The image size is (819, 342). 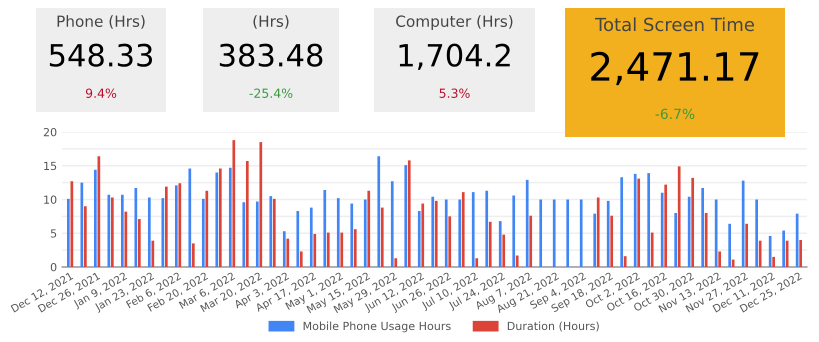 What do you see at coordinates (455, 93) in the screenshot?
I see `text: 5.3%` at bounding box center [455, 93].